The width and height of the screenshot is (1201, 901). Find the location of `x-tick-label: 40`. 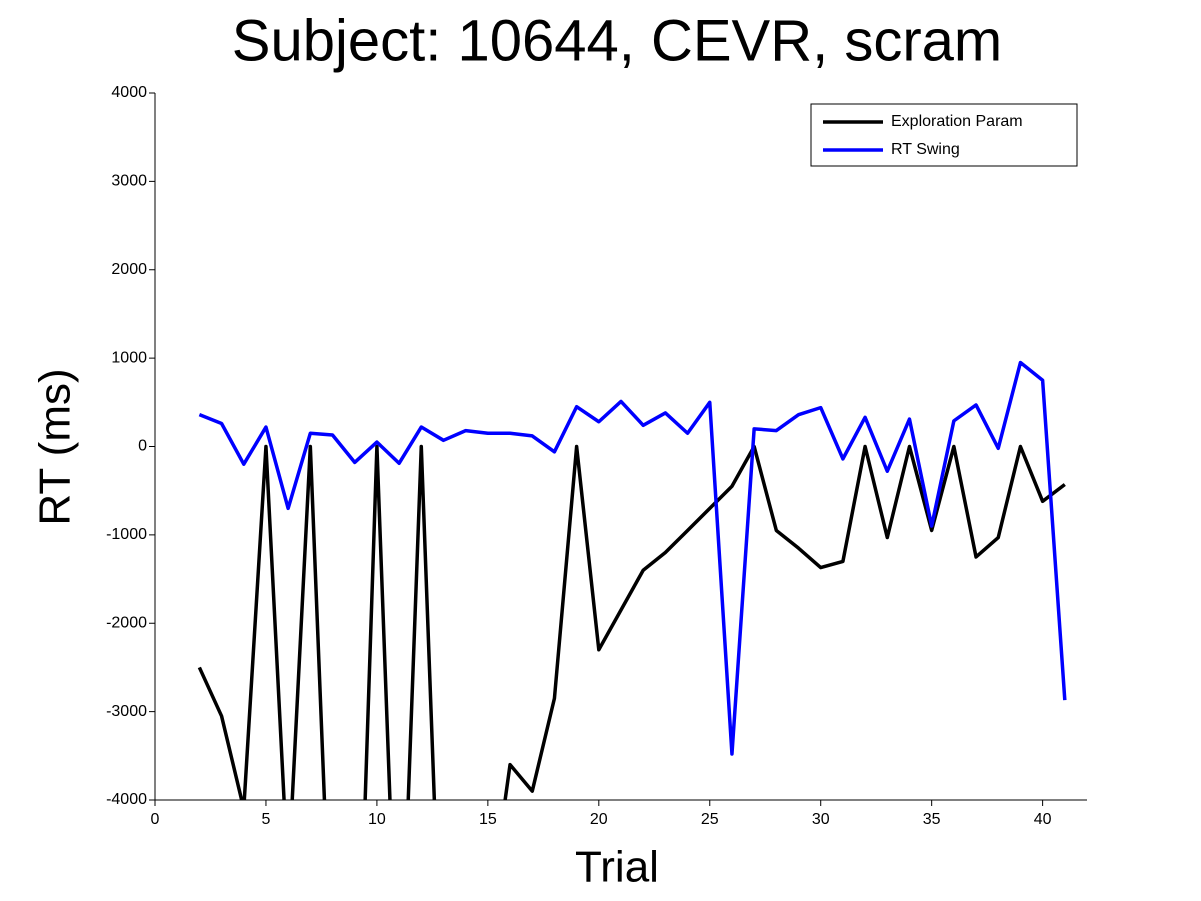

x-tick-label: 40 is located at coordinates (1043, 819).